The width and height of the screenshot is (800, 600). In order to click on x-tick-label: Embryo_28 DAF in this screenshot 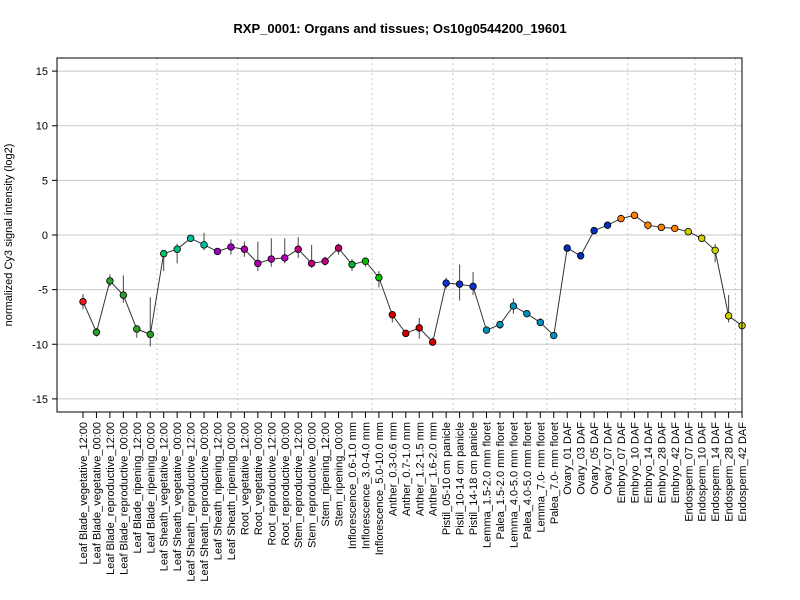, I will do `click(662, 463)`.